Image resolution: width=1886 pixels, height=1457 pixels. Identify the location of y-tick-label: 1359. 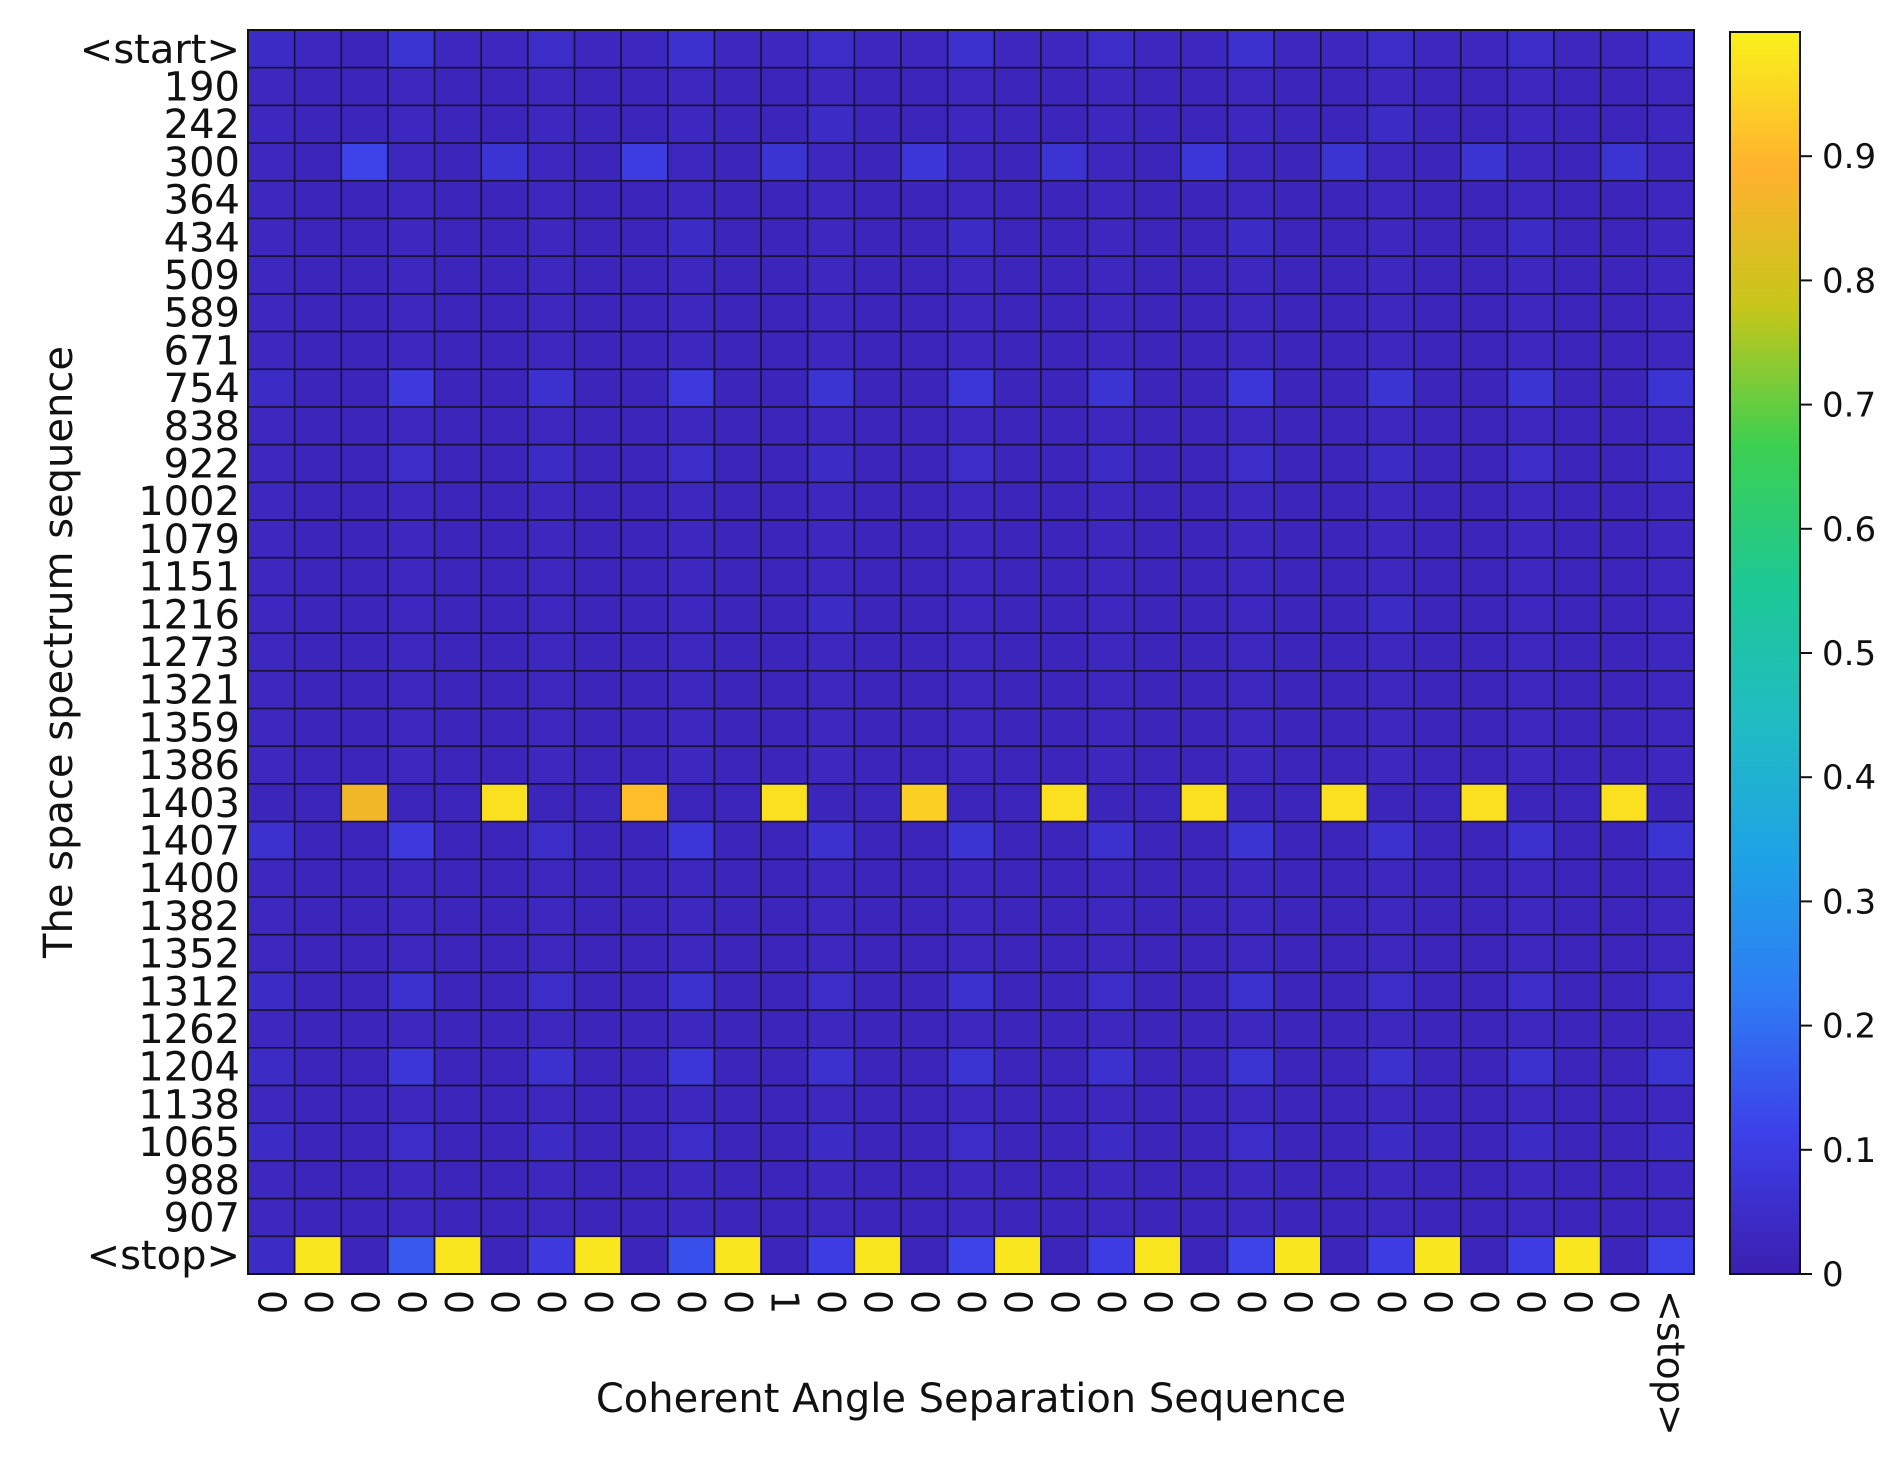
(189, 728).